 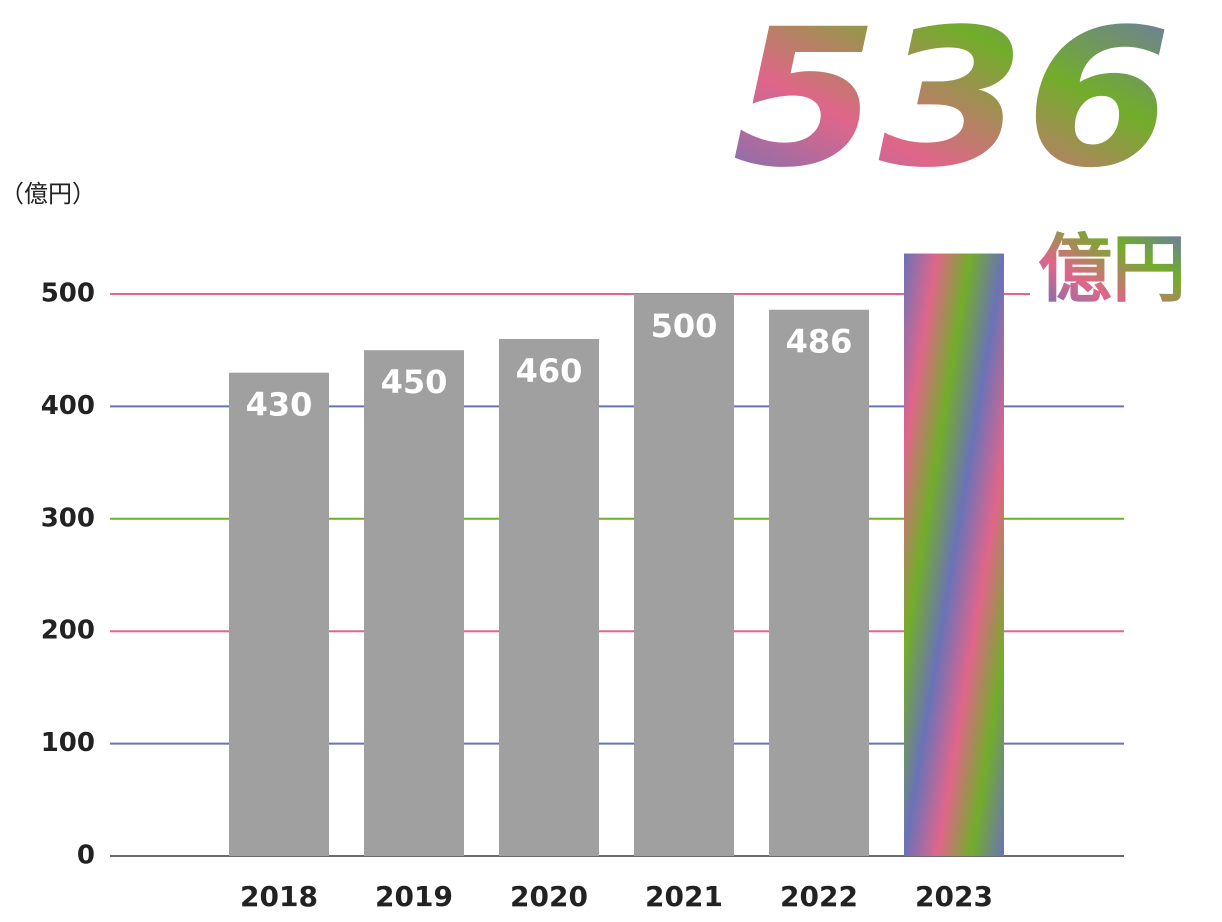 What do you see at coordinates (48, 194) in the screenshot?
I see `y-axis-label: （億円）` at bounding box center [48, 194].